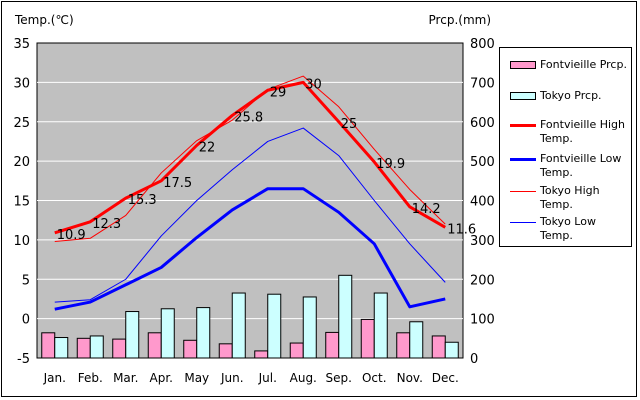  Describe the element at coordinates (142, 200) in the screenshot. I see `data-label-2: 15.3` at that location.